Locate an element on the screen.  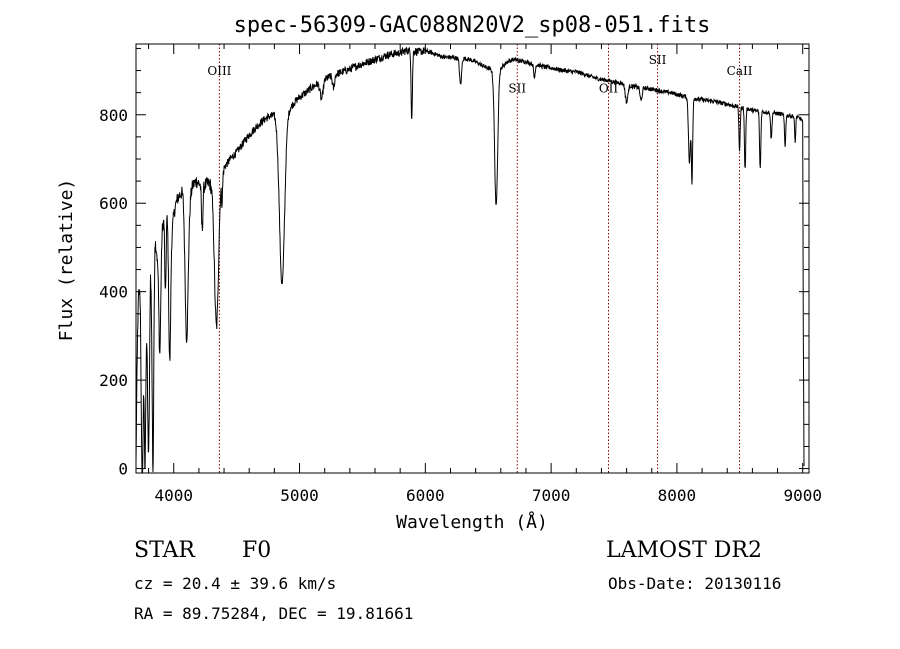
object-class: STAR is located at coordinates (164, 550).